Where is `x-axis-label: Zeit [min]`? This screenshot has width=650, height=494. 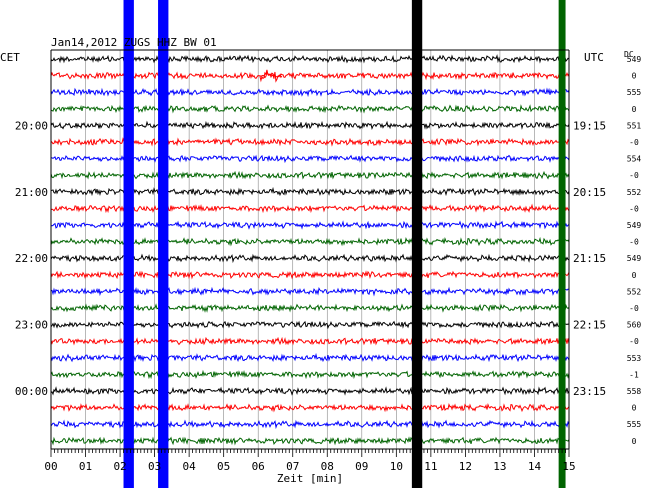 x-axis-label: Zeit [min] is located at coordinates (310, 478).